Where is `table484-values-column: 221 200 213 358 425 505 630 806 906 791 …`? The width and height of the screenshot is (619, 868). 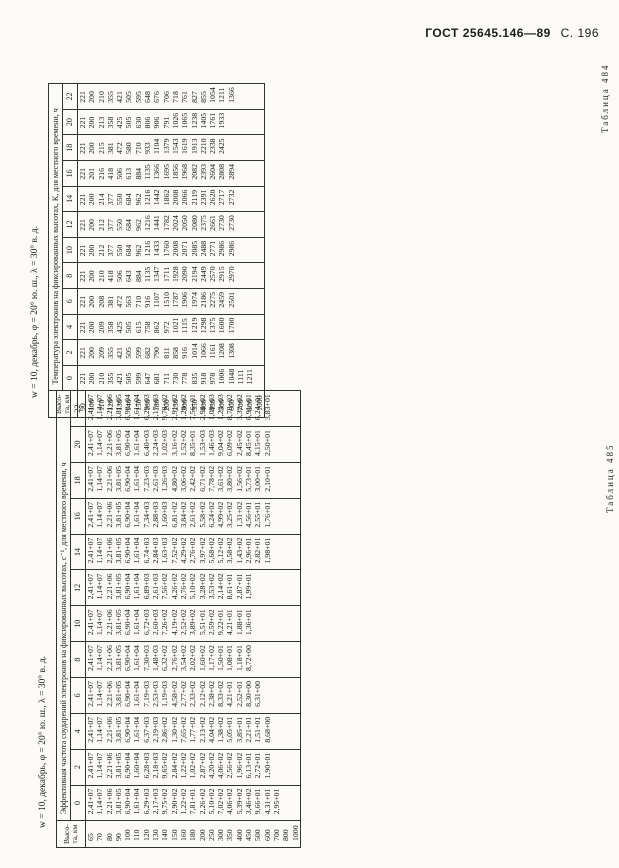
table484-values-column: 221 200 213 358 425 505 630 806 906 791 … is located at coordinates (171, 122).